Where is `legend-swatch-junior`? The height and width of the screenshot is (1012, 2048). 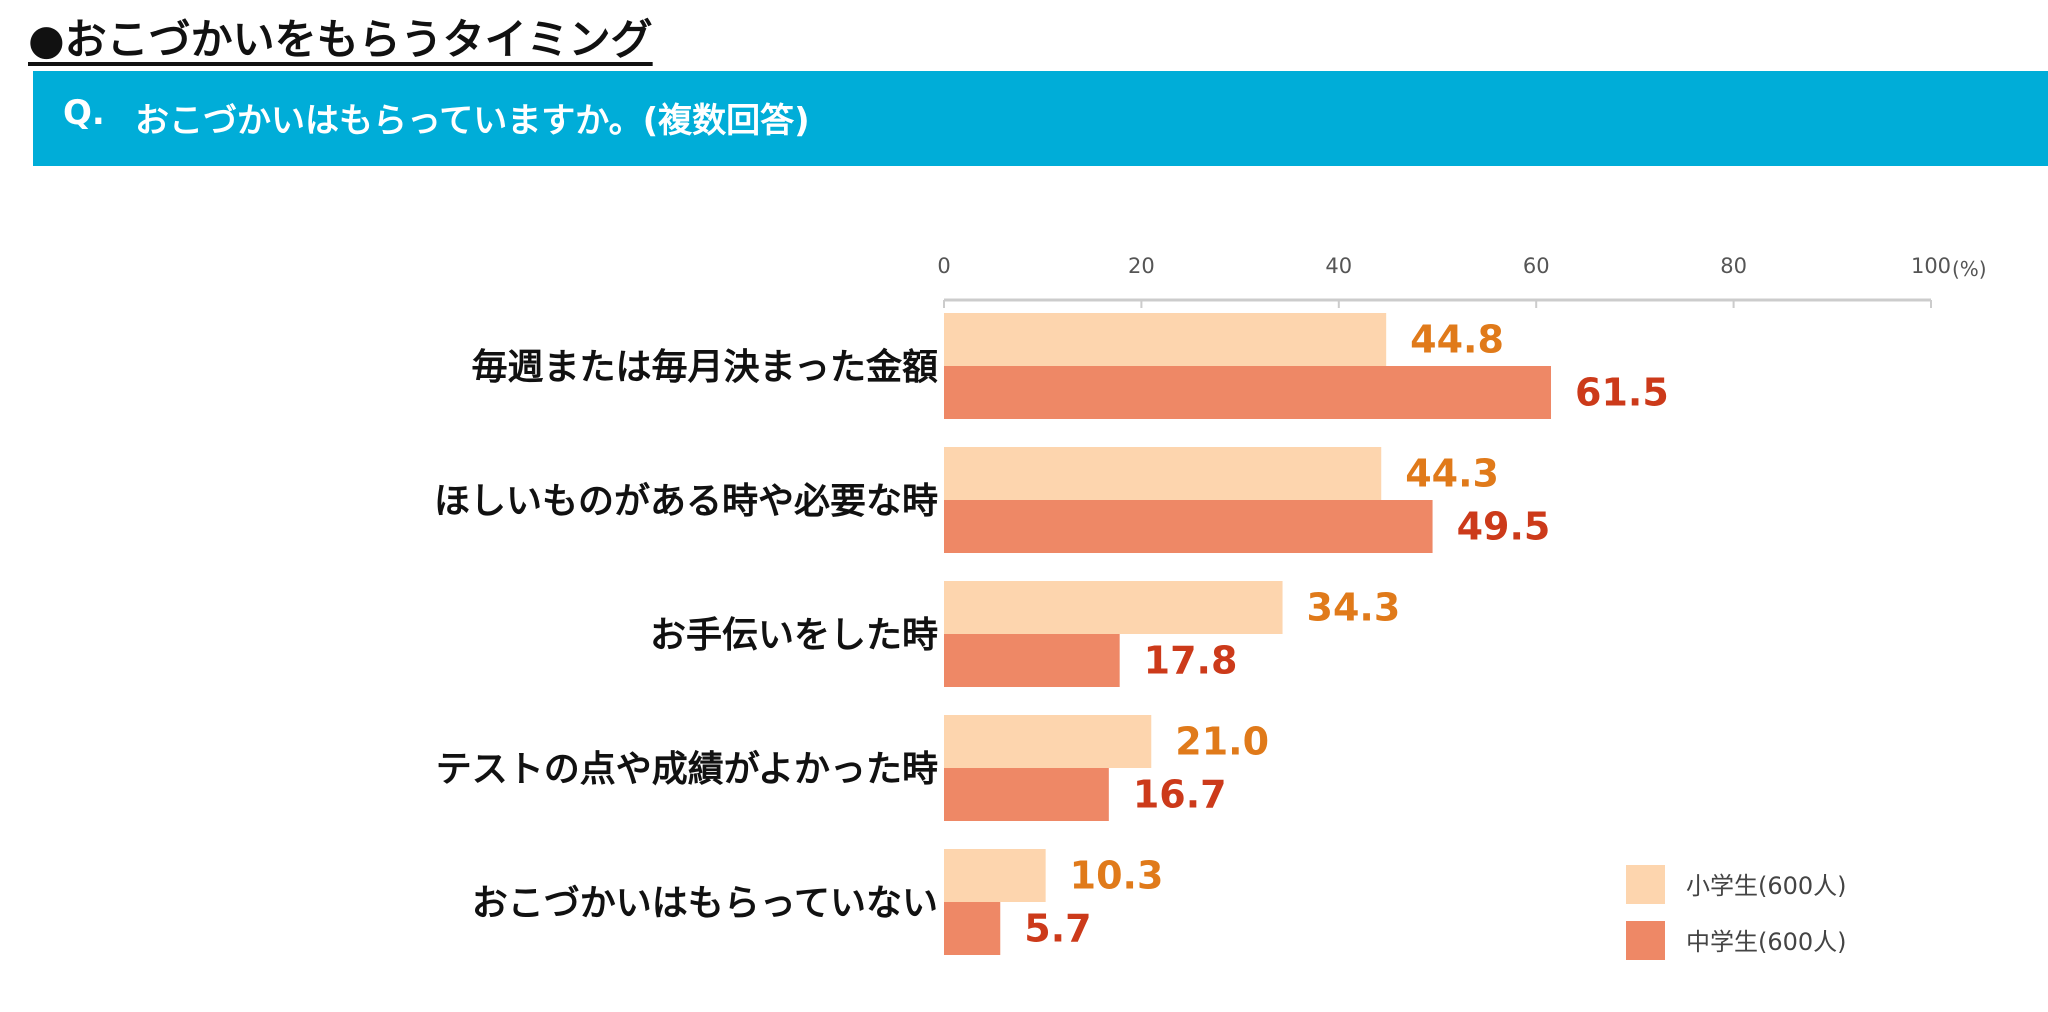 legend-swatch-junior is located at coordinates (1645, 940).